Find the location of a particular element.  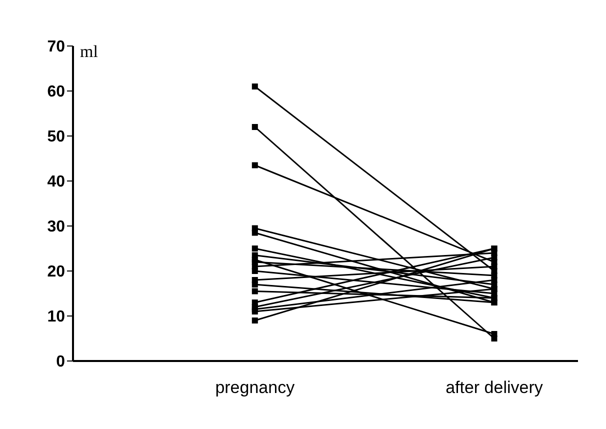

y-tick-label: 0 is located at coordinates (61, 362).